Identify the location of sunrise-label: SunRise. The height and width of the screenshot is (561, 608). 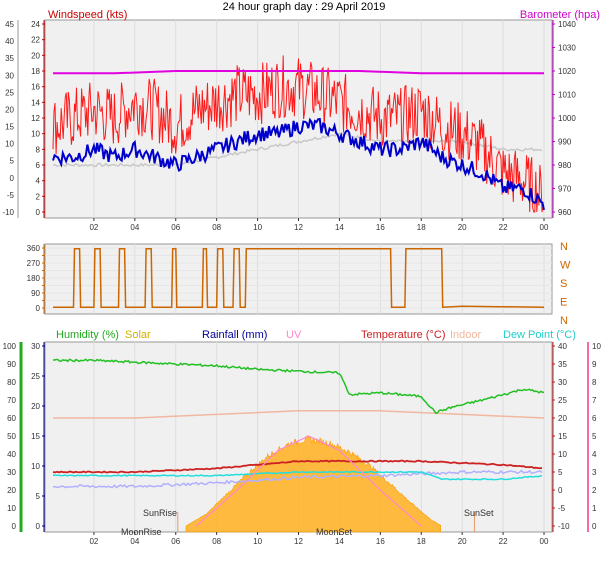
(160, 513).